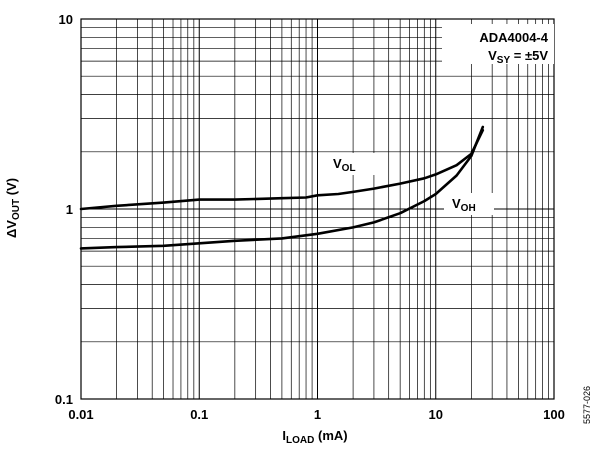 This screenshot has height=450, width=596. What do you see at coordinates (199, 414) in the screenshot?
I see `x-tick-label: 0.1` at bounding box center [199, 414].